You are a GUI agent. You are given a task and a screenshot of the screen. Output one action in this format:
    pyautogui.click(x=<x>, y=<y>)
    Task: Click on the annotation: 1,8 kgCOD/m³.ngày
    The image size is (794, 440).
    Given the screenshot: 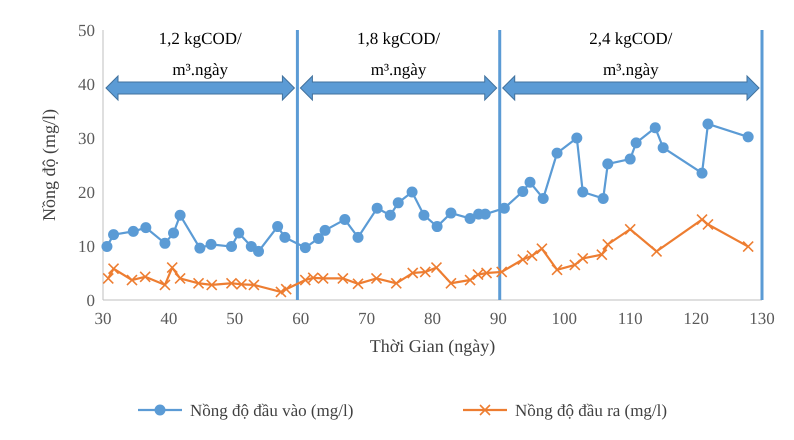 What is the action you would take?
    pyautogui.click(x=398, y=54)
    